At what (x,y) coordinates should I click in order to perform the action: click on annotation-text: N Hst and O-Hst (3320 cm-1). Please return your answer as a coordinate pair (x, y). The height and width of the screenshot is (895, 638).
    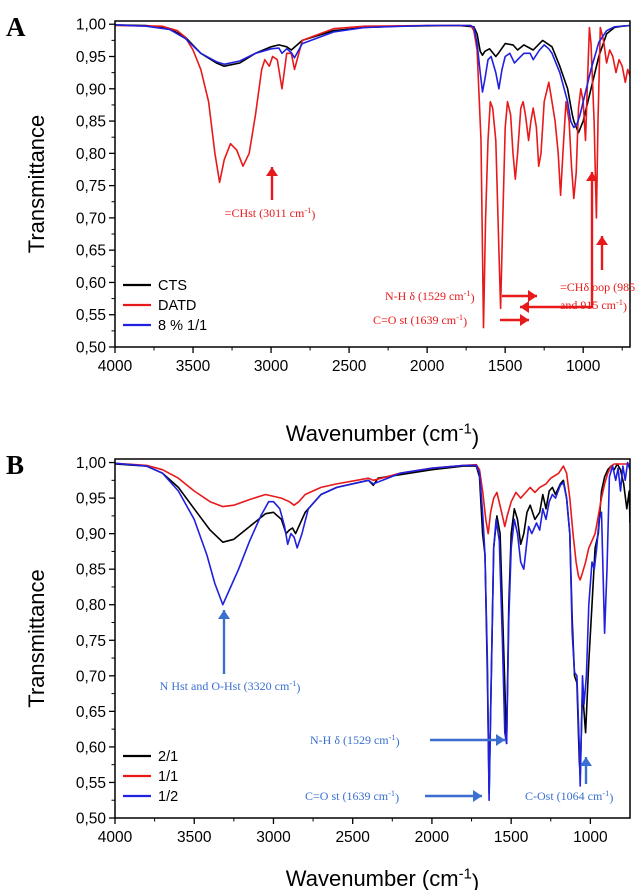
    Looking at the image, I should click on (230, 687).